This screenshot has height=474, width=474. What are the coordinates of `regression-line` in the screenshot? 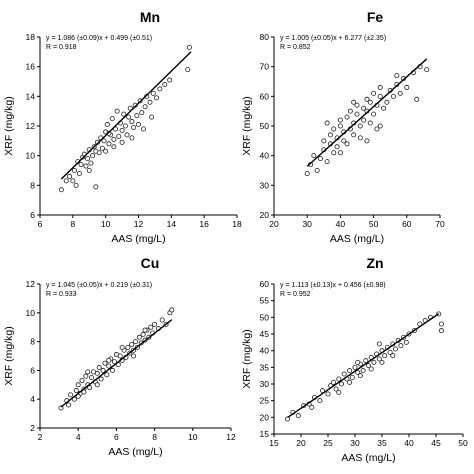 It's located at (367, 112).